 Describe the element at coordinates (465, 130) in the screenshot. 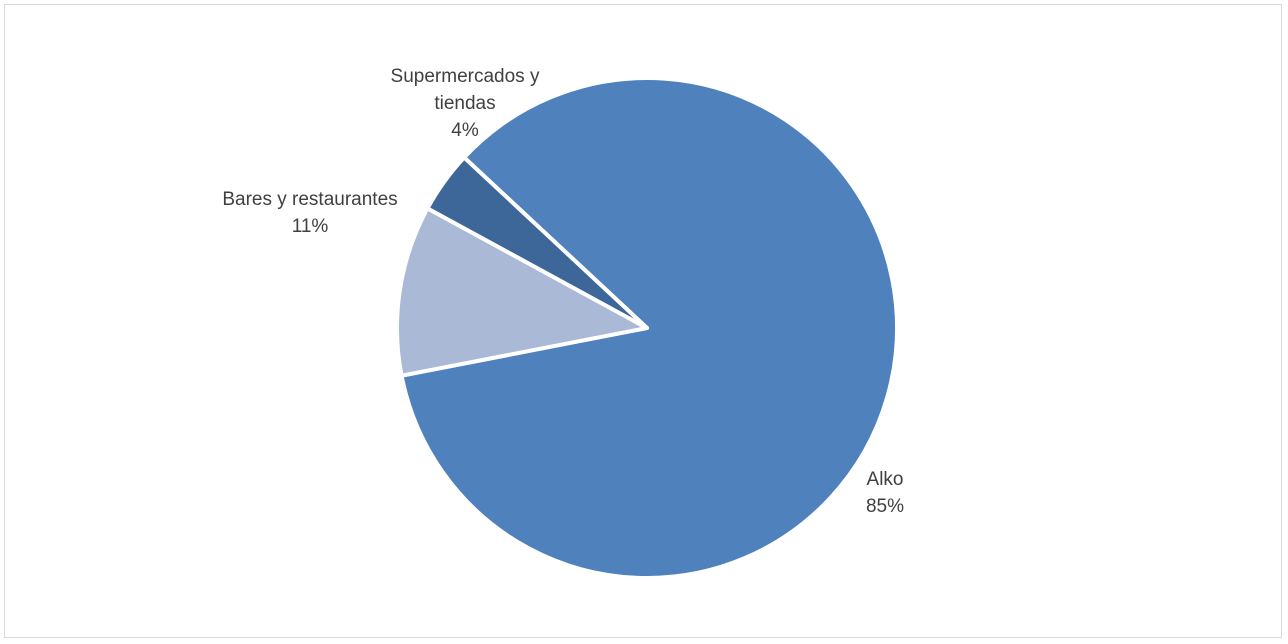

I see `slice-percent-text: 4%` at that location.